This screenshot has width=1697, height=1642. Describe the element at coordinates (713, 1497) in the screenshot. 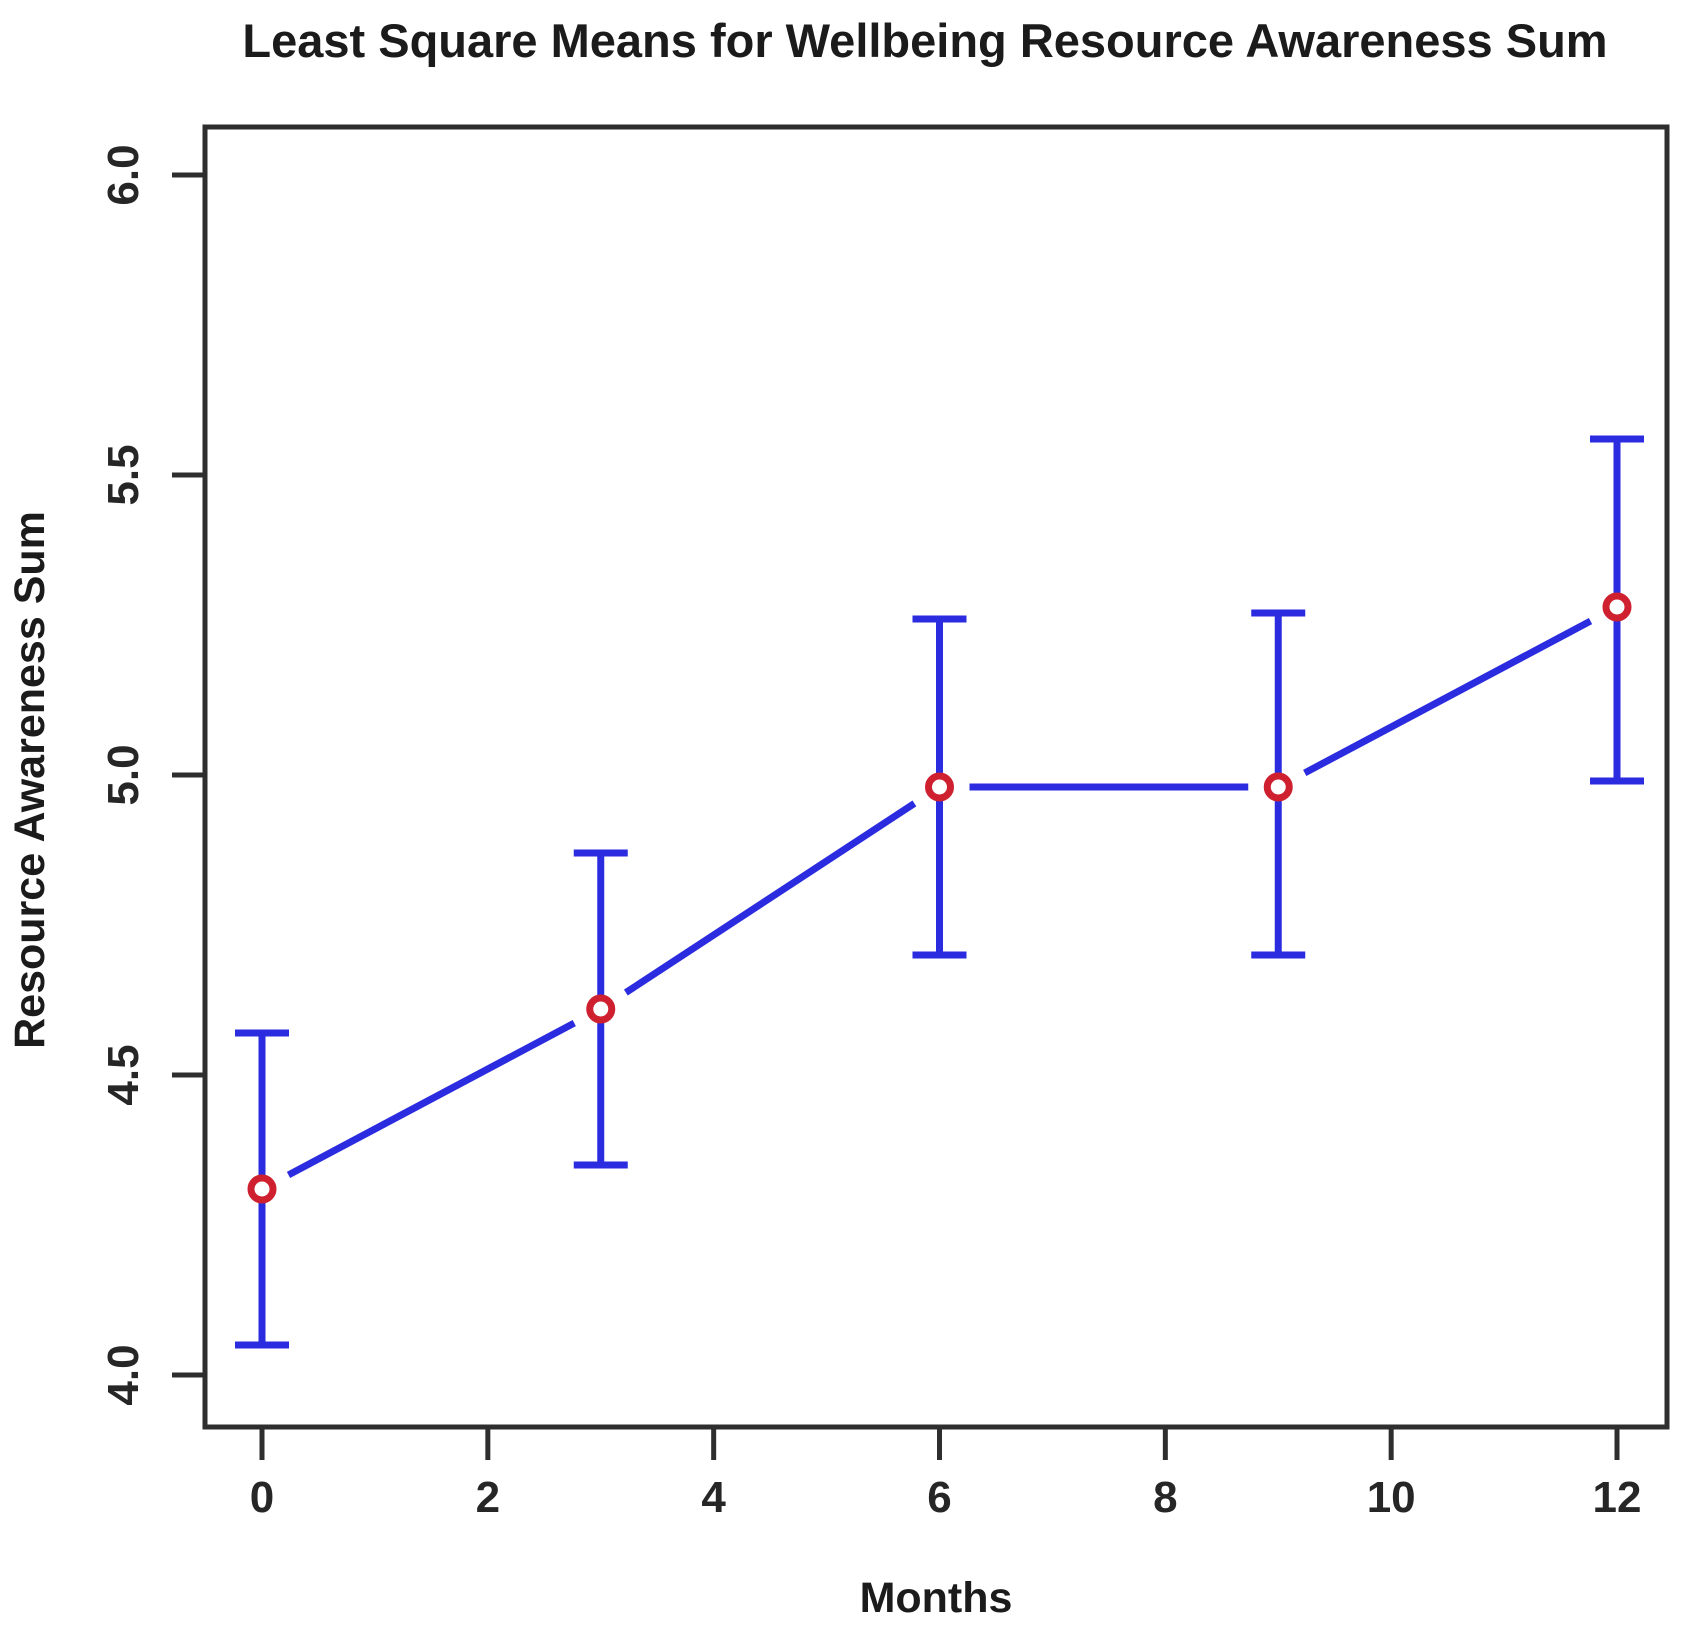

I see `x-tick-label: 4` at that location.